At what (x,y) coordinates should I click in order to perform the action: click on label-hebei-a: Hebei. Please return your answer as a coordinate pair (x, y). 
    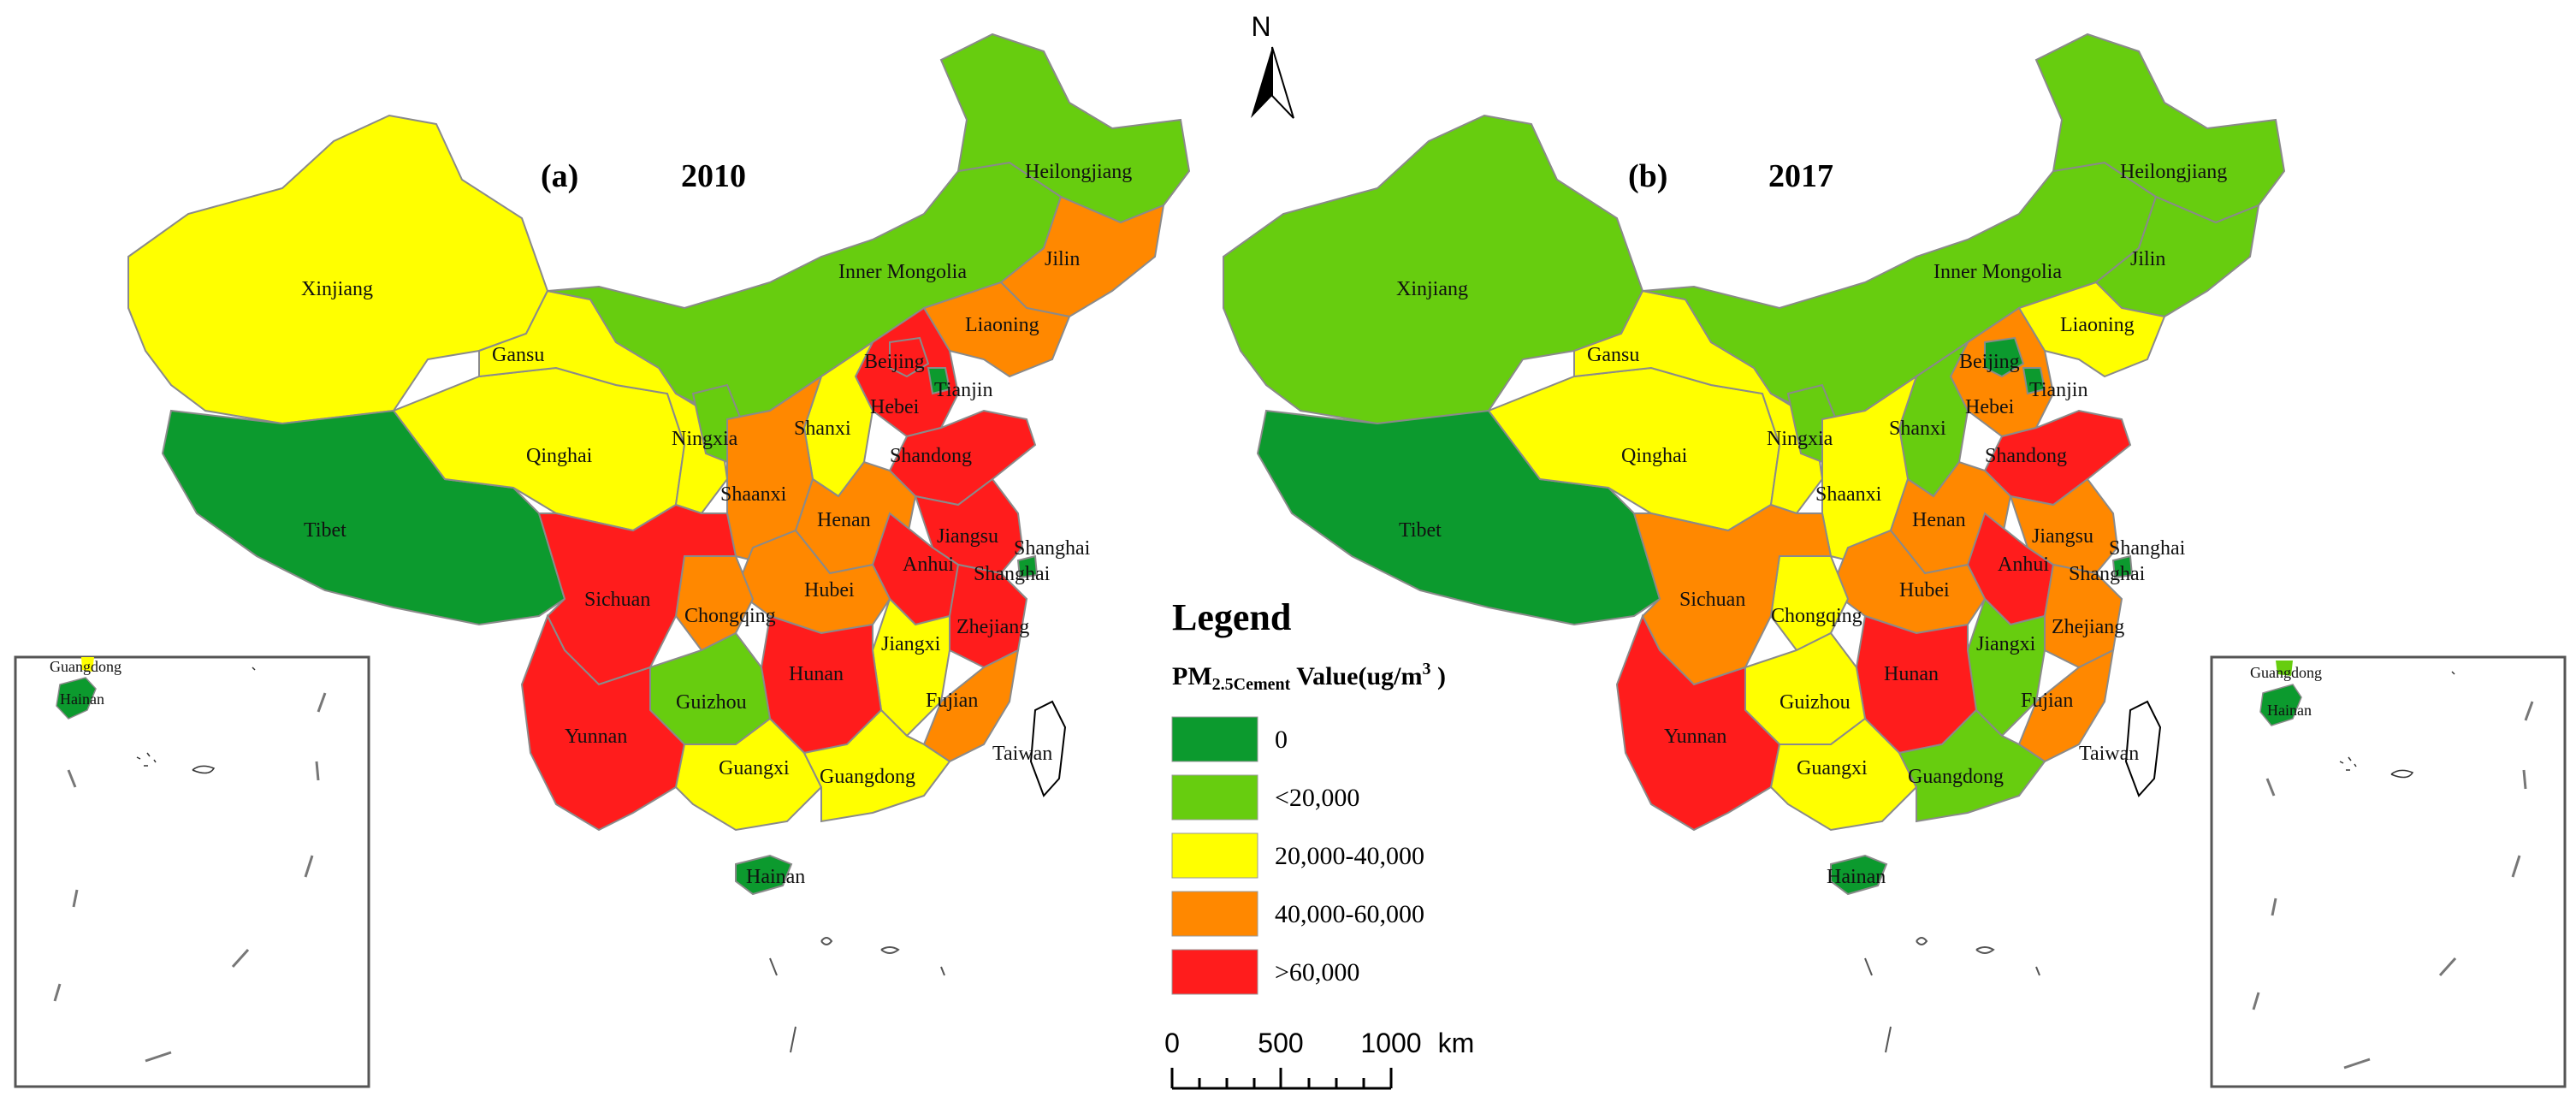
    Looking at the image, I should click on (895, 407).